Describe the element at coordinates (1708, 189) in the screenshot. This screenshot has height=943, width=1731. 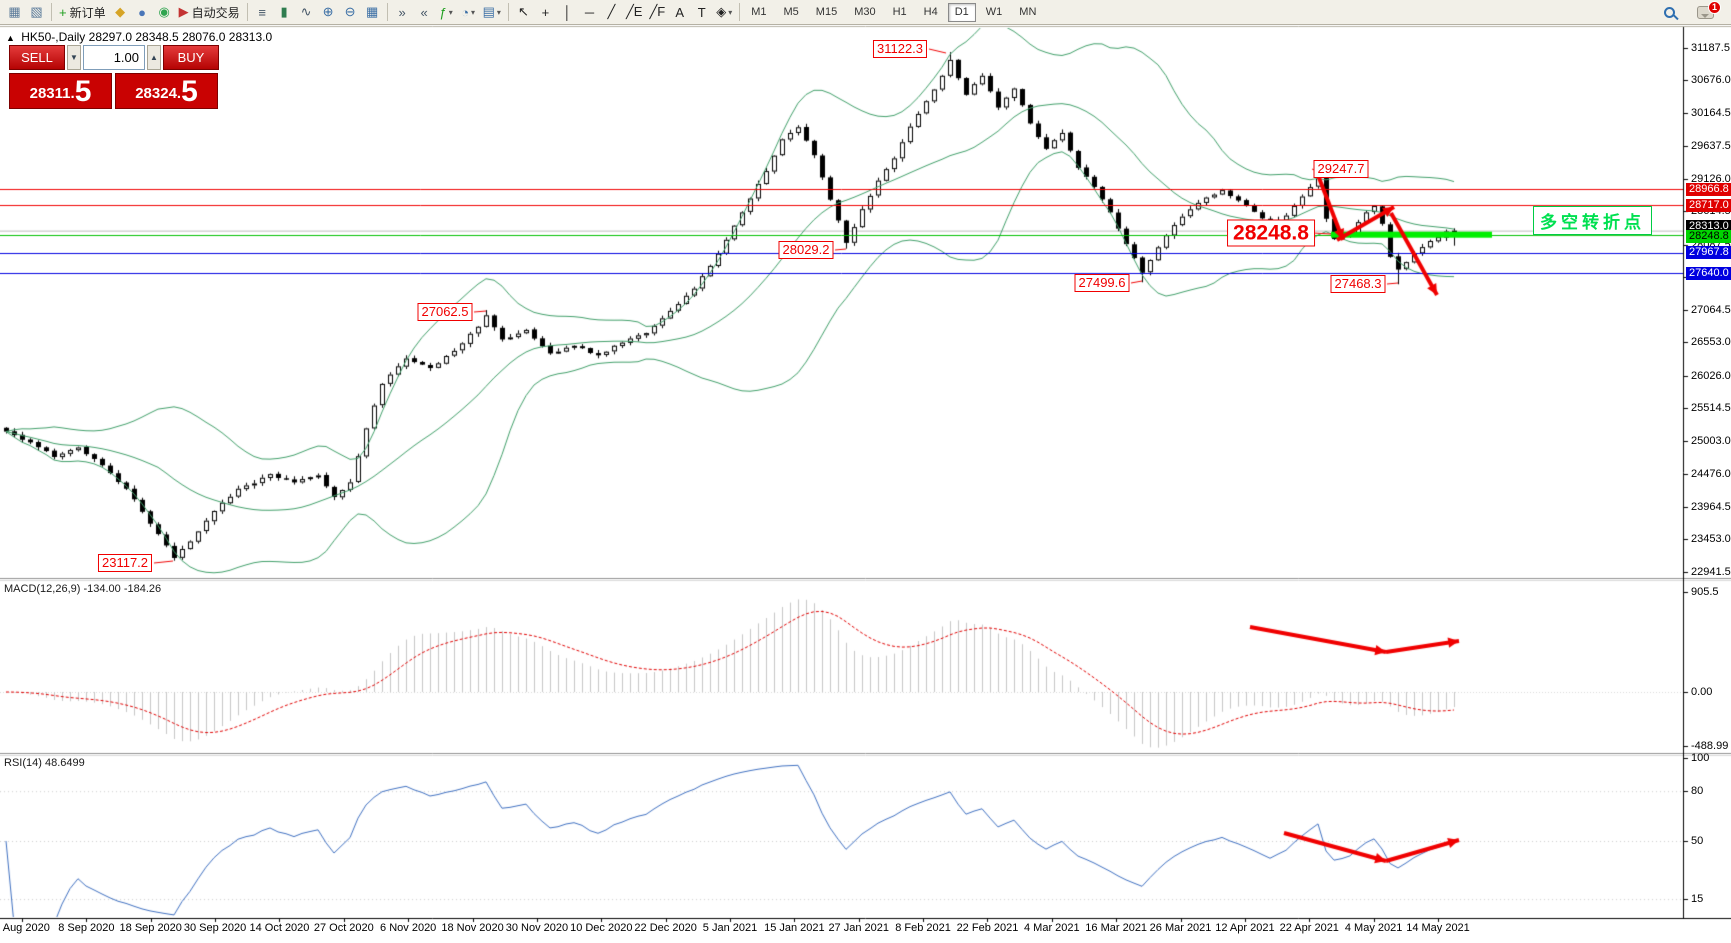
I see `price-level-box: 28966.8` at that location.